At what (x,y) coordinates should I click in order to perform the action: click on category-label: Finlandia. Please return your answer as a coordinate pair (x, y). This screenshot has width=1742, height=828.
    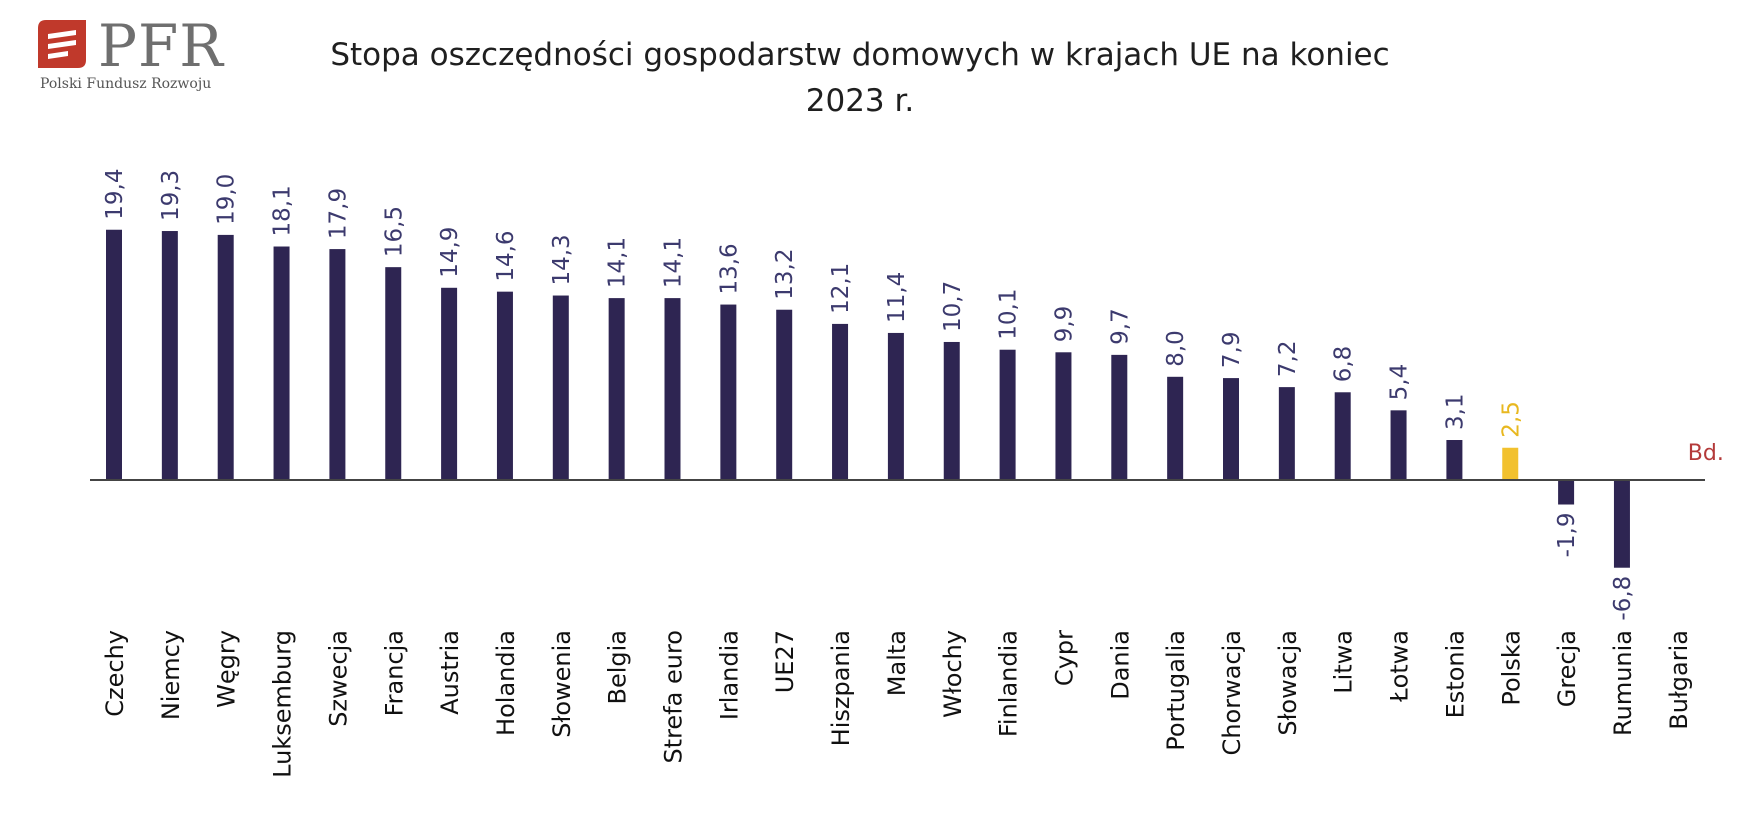
    Looking at the image, I should click on (1009, 683).